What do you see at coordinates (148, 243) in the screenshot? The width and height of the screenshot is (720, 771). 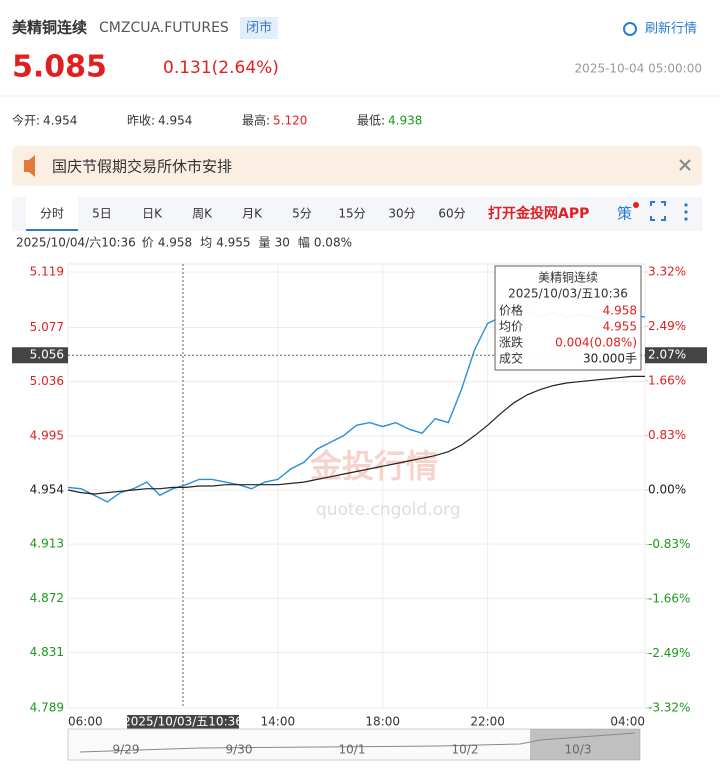 I see `info-label: 价` at bounding box center [148, 243].